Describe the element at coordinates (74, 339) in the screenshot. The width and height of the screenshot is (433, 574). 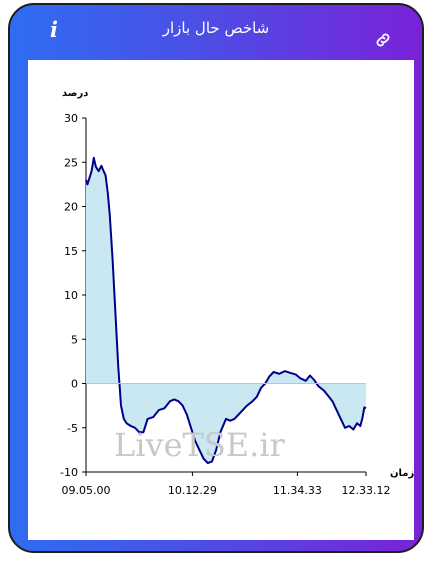
I see `y-tick-label: 5` at that location.